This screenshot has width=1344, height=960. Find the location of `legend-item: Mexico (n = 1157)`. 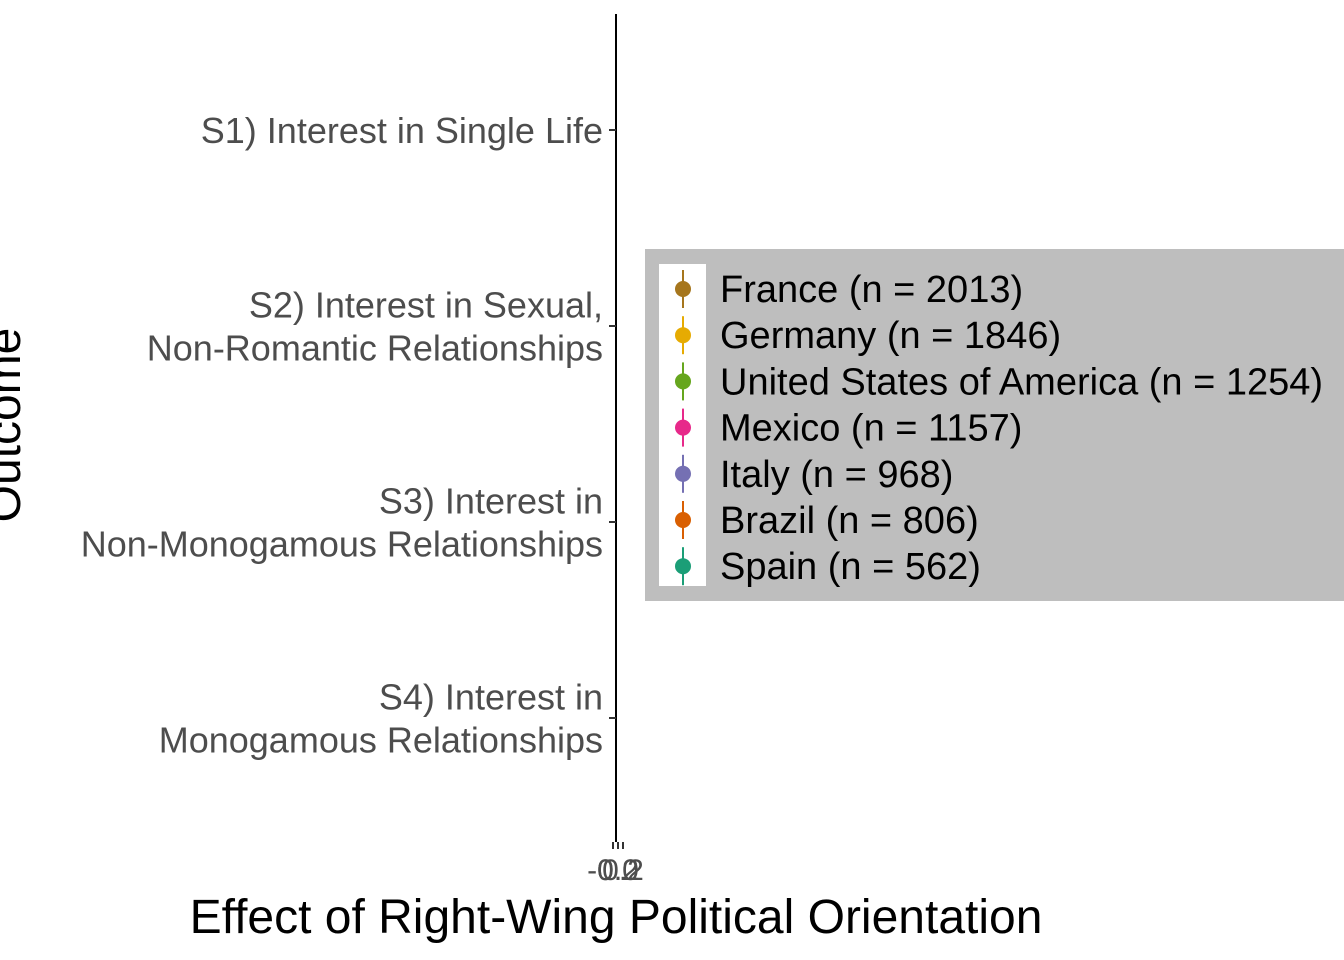

legend-item: Mexico (n = 1157) is located at coordinates (848, 429).